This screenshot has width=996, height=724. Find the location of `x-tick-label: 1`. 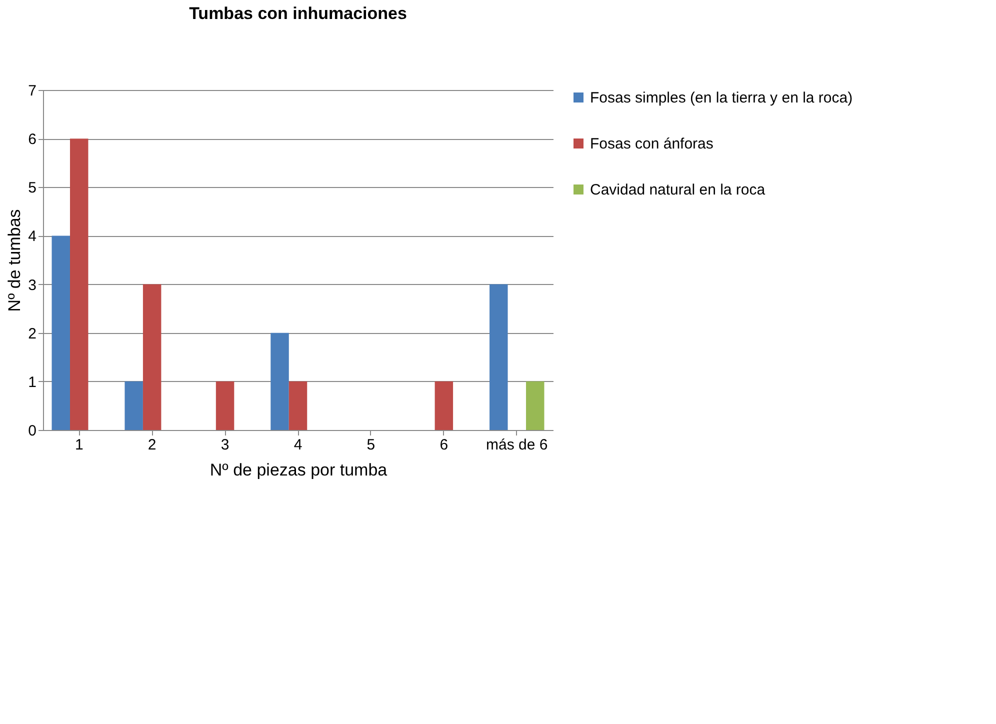

x-tick-label: 1 is located at coordinates (79, 445).